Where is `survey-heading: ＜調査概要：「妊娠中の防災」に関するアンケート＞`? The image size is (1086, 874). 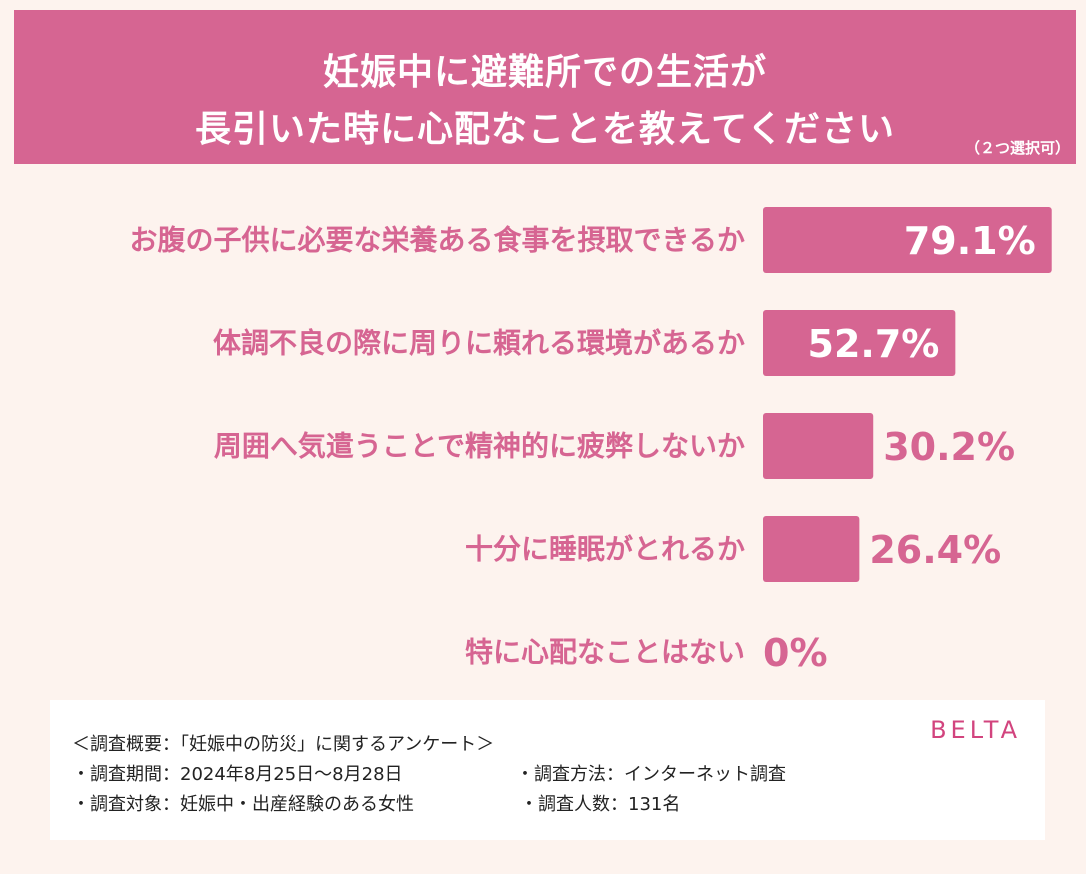 survey-heading: ＜調査概要：「妊娠中の防災」に関するアンケート＞ is located at coordinates (283, 744).